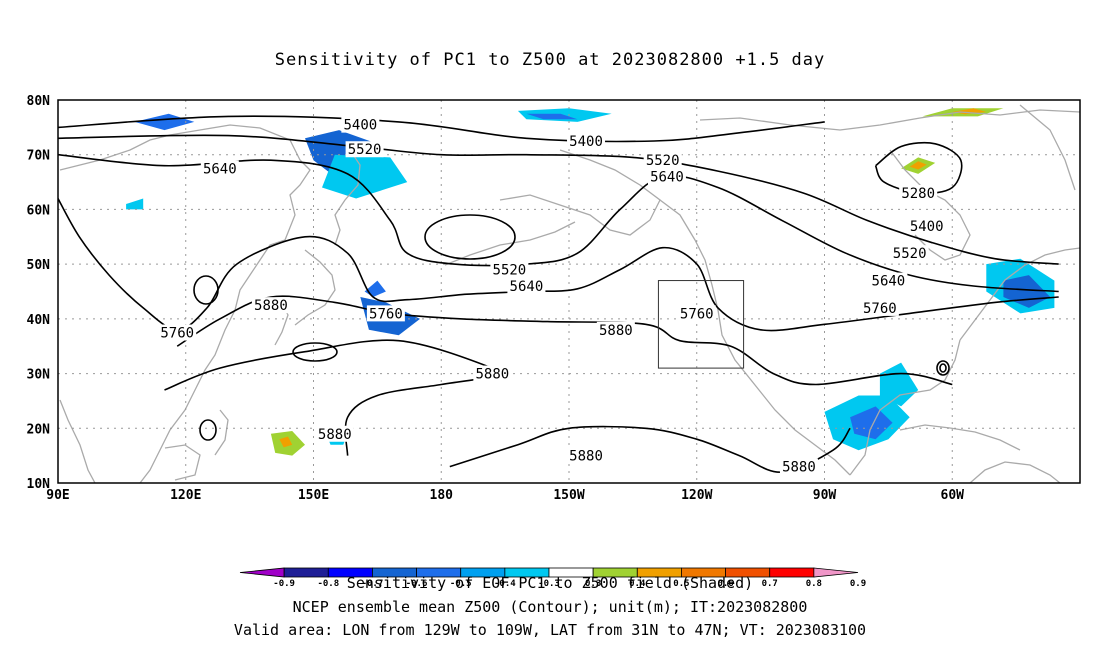  What do you see at coordinates (221, 432) in the screenshot?
I see `coastline-philippines` at bounding box center [221, 432].